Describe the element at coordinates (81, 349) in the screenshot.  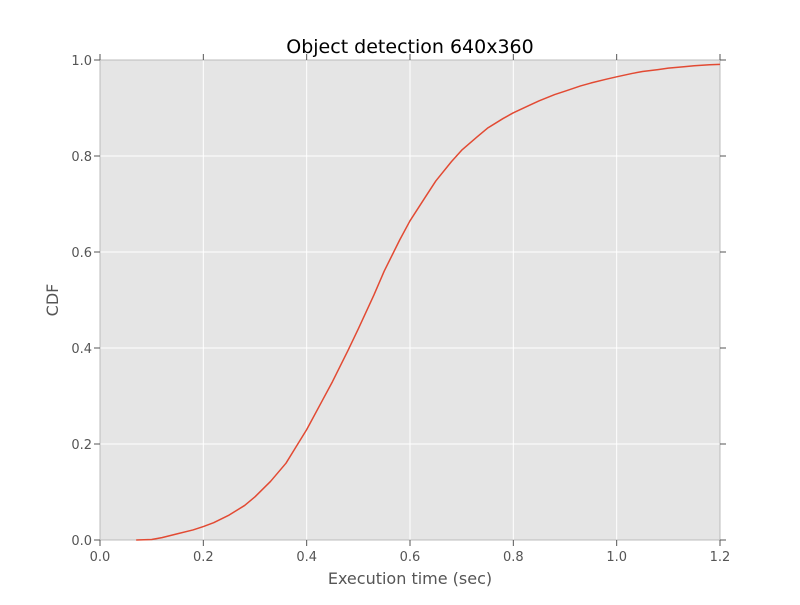
I see `y-tick-label: 0.4` at that location.